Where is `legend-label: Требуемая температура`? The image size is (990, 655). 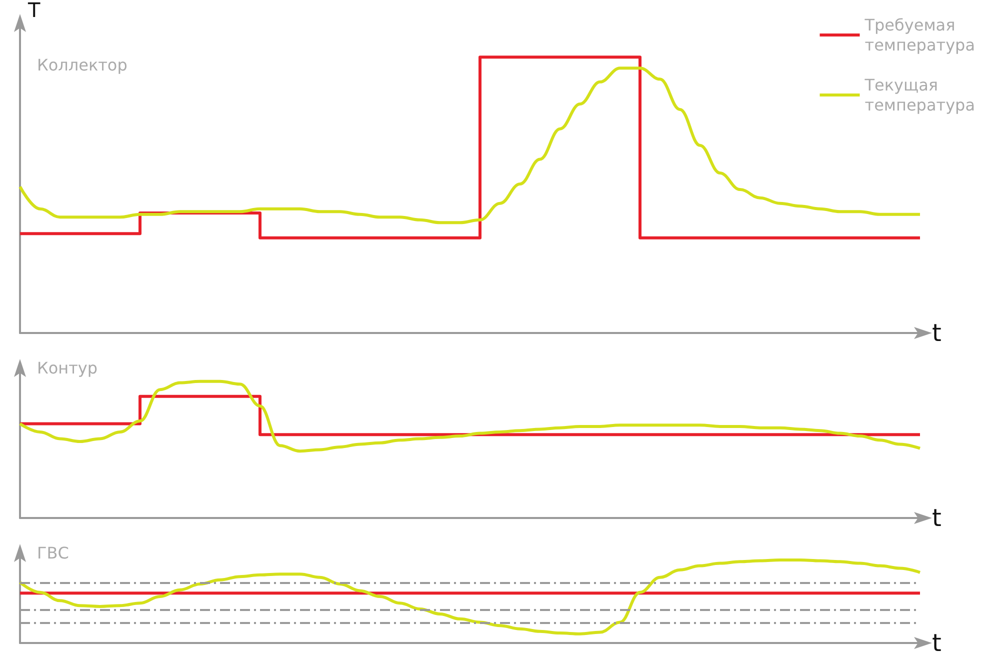 legend-label: Требуемая температура is located at coordinates (919, 35).